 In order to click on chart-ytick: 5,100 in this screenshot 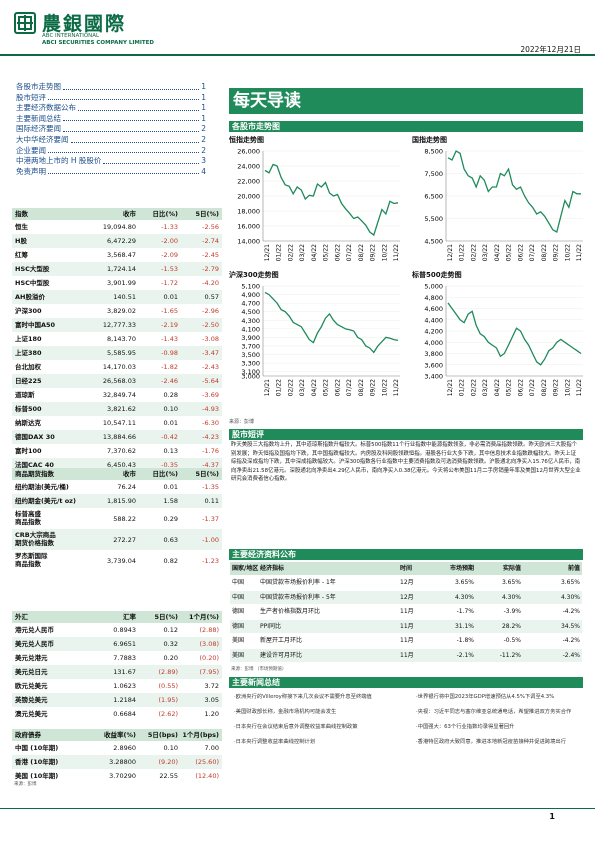, I will do `click(250, 287)`.